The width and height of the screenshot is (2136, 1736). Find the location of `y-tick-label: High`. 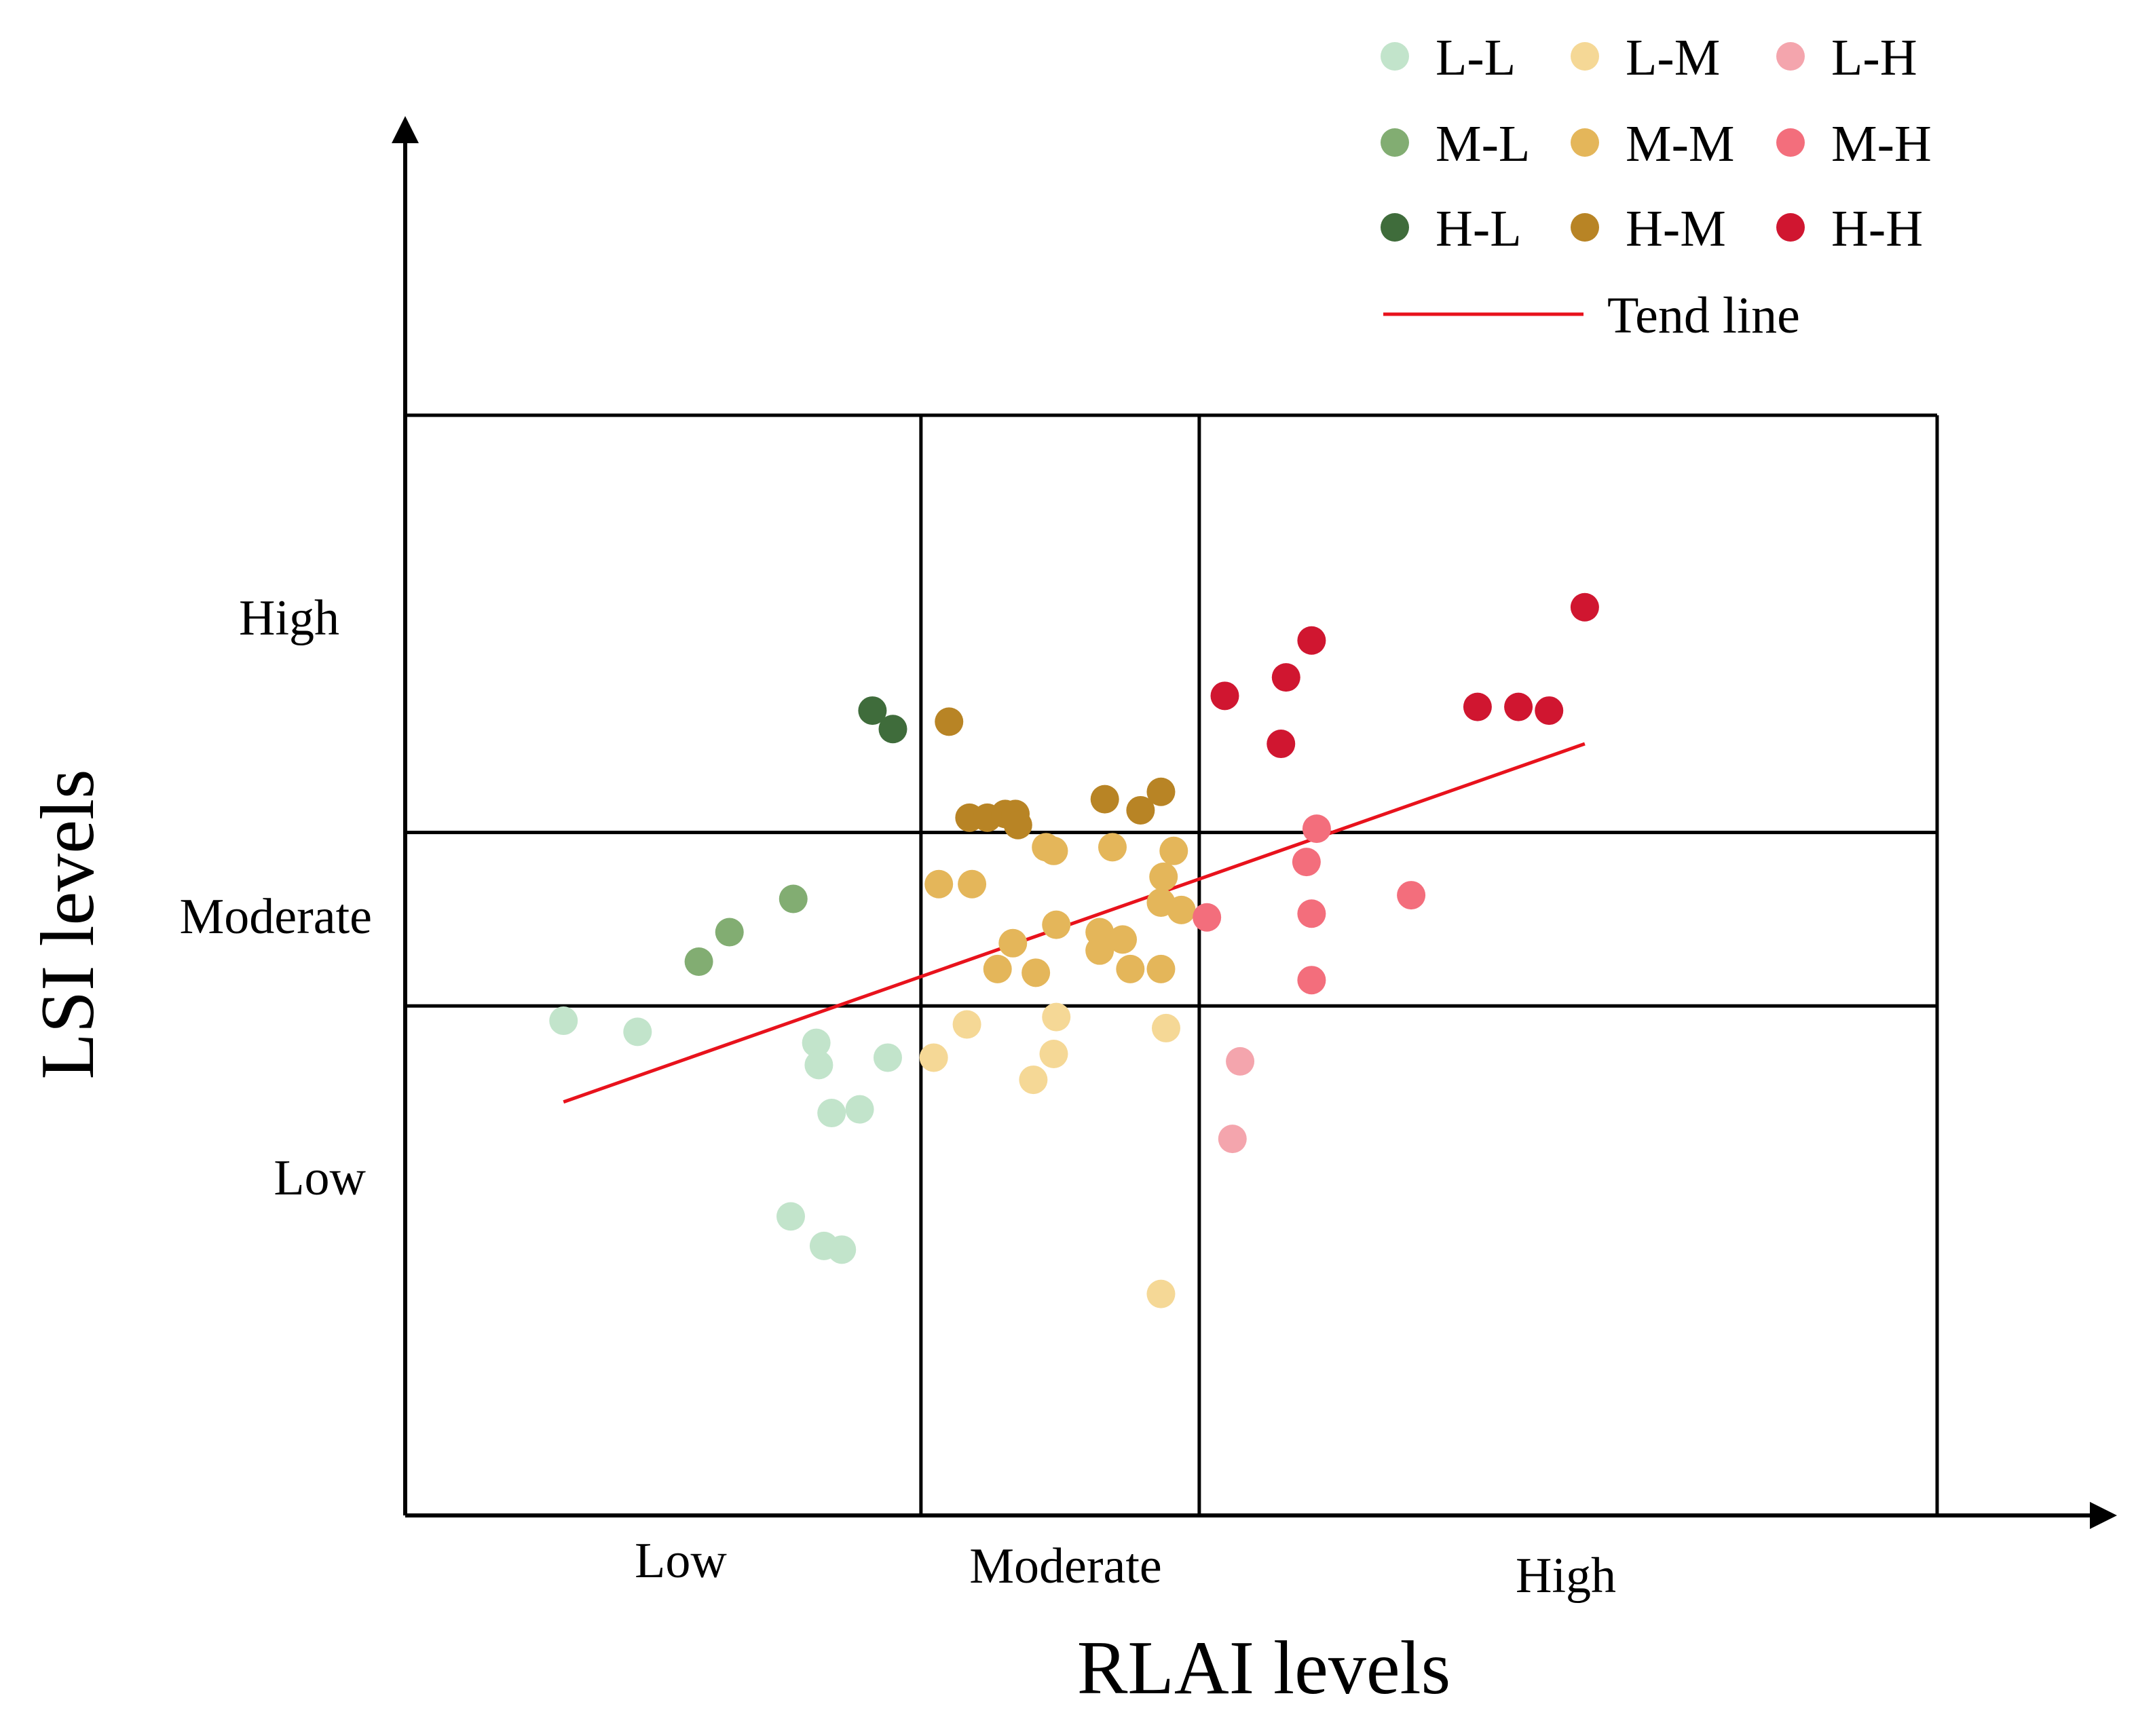

y-tick-label: High is located at coordinates (289, 618).